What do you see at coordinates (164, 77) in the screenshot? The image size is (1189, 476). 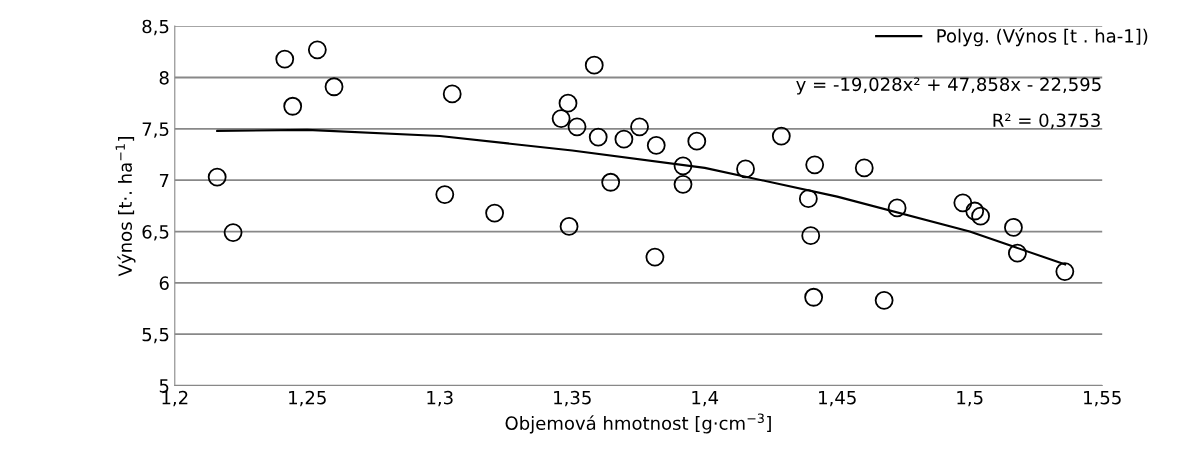 I see `y-tick-label: 8` at bounding box center [164, 77].